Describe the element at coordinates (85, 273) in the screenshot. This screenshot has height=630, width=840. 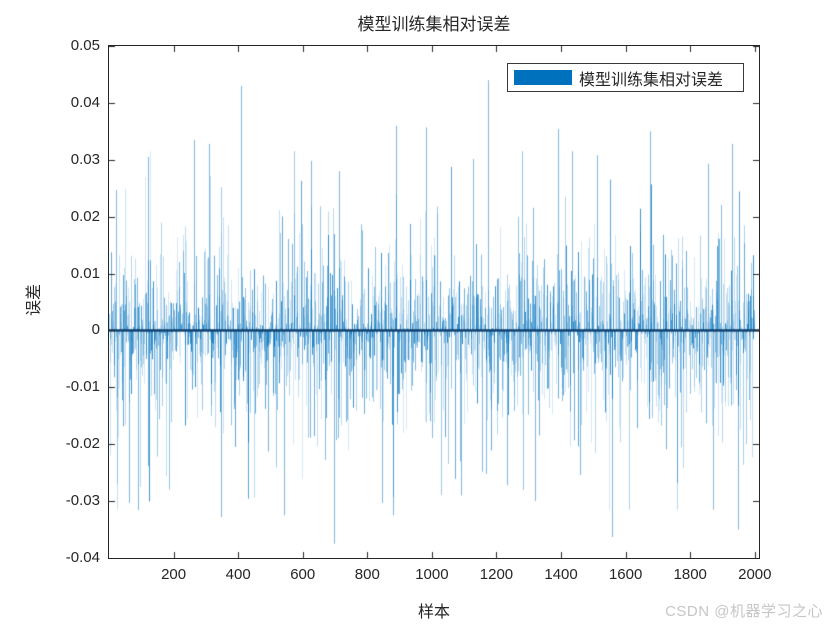
I see `y-tick-label: 0.01` at that location.